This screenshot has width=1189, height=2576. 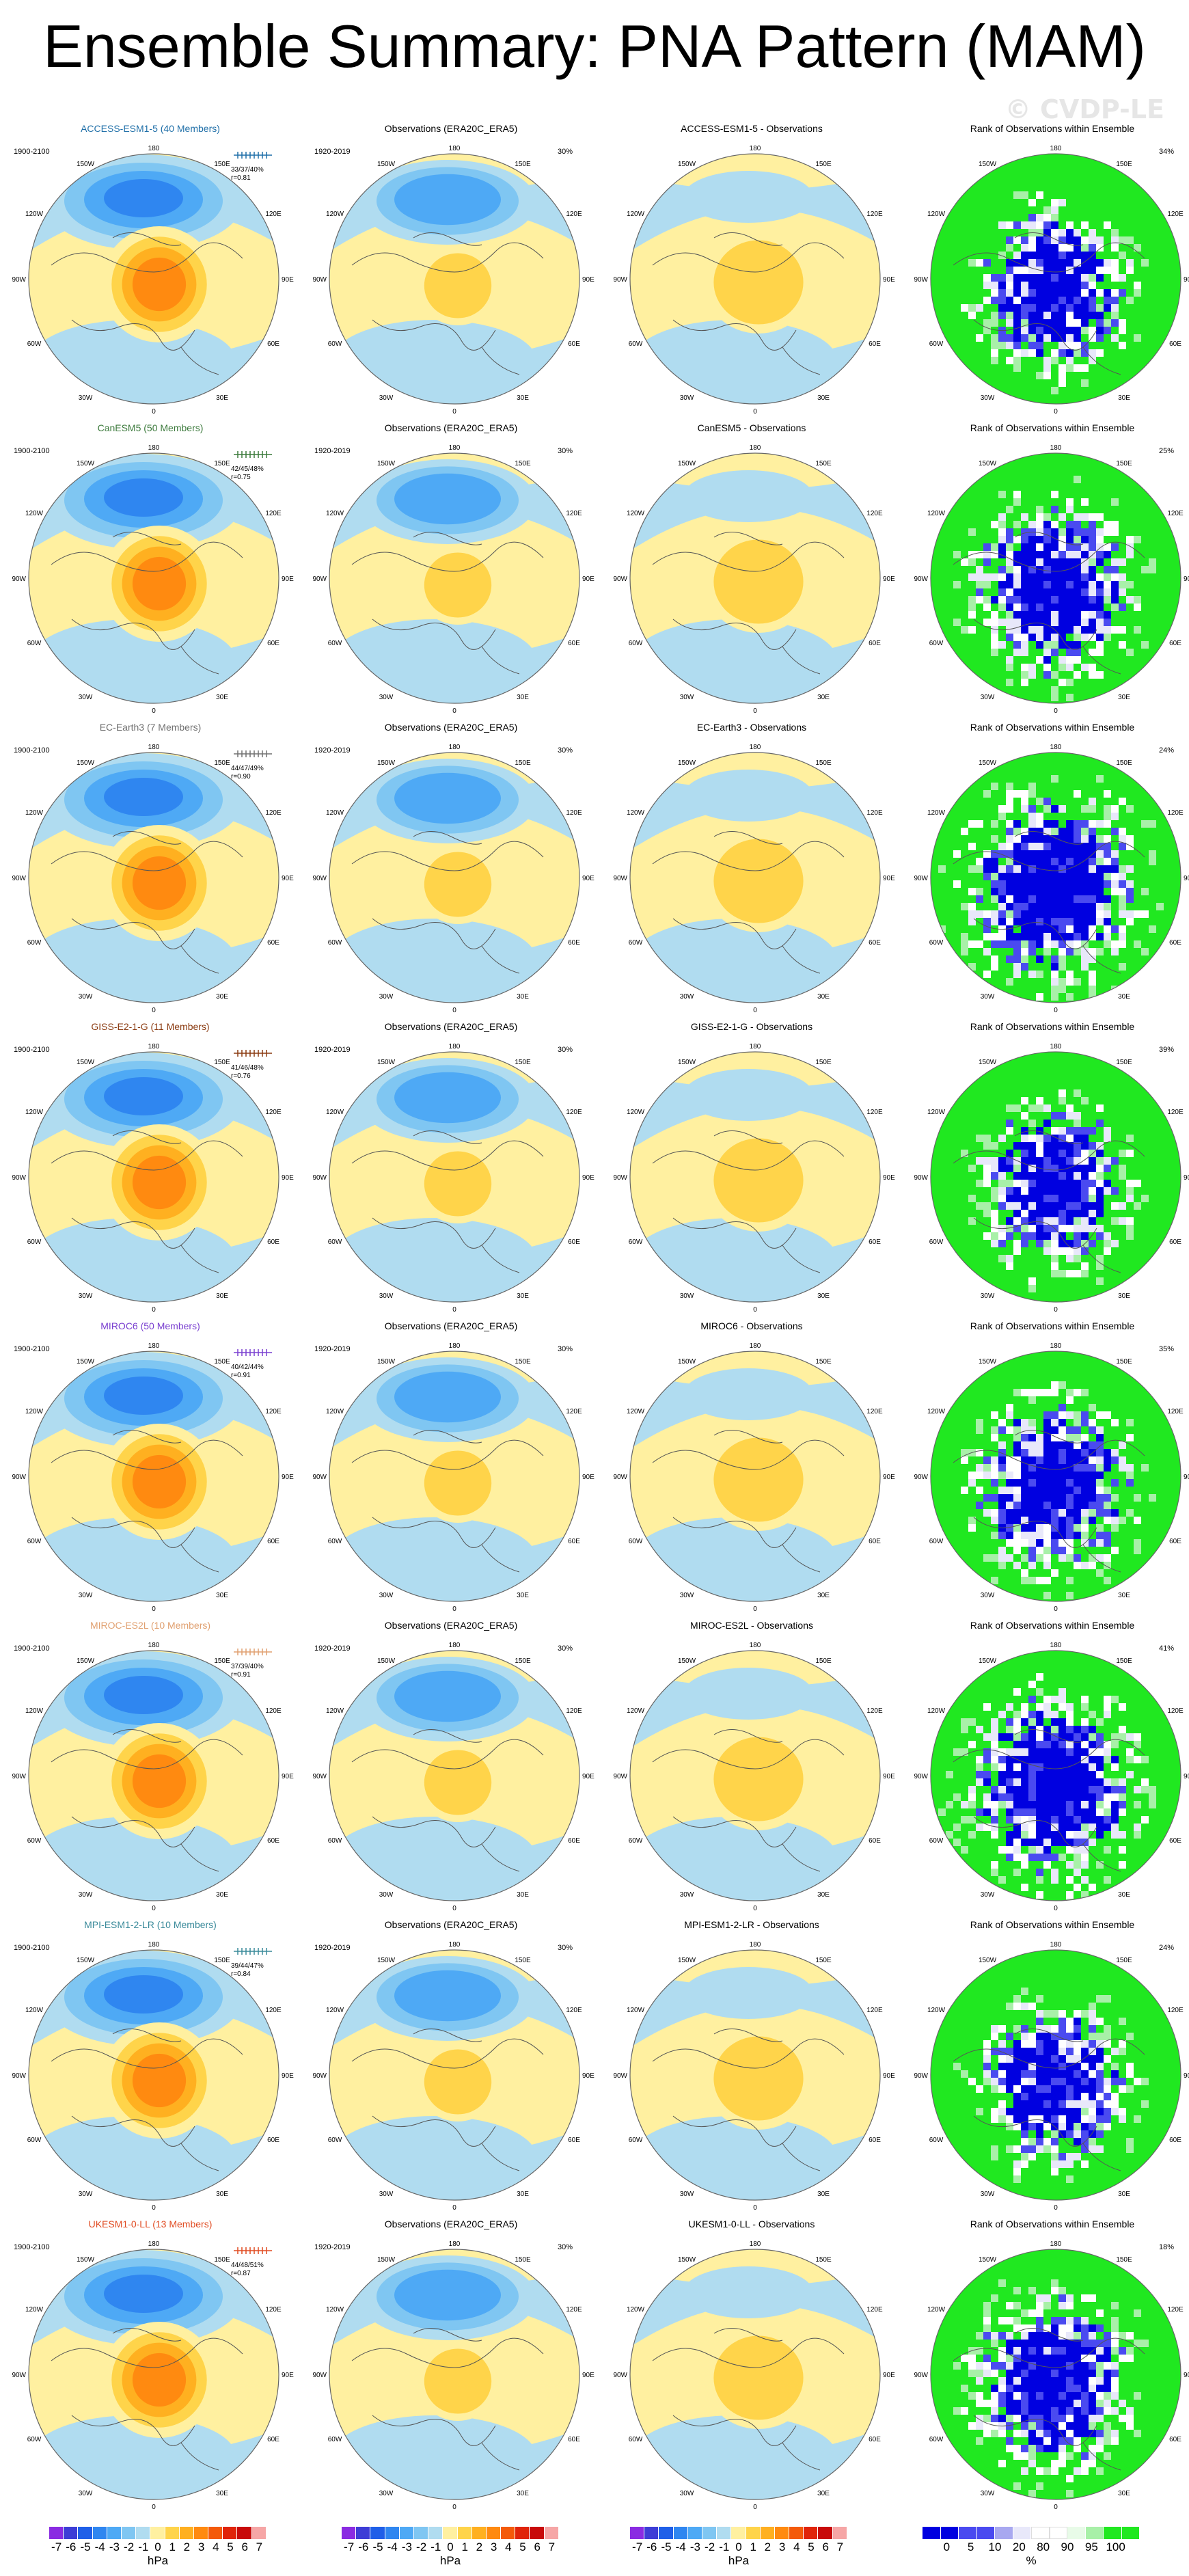 What do you see at coordinates (875, 943) in the screenshot?
I see `longitude-label: 60E` at bounding box center [875, 943].